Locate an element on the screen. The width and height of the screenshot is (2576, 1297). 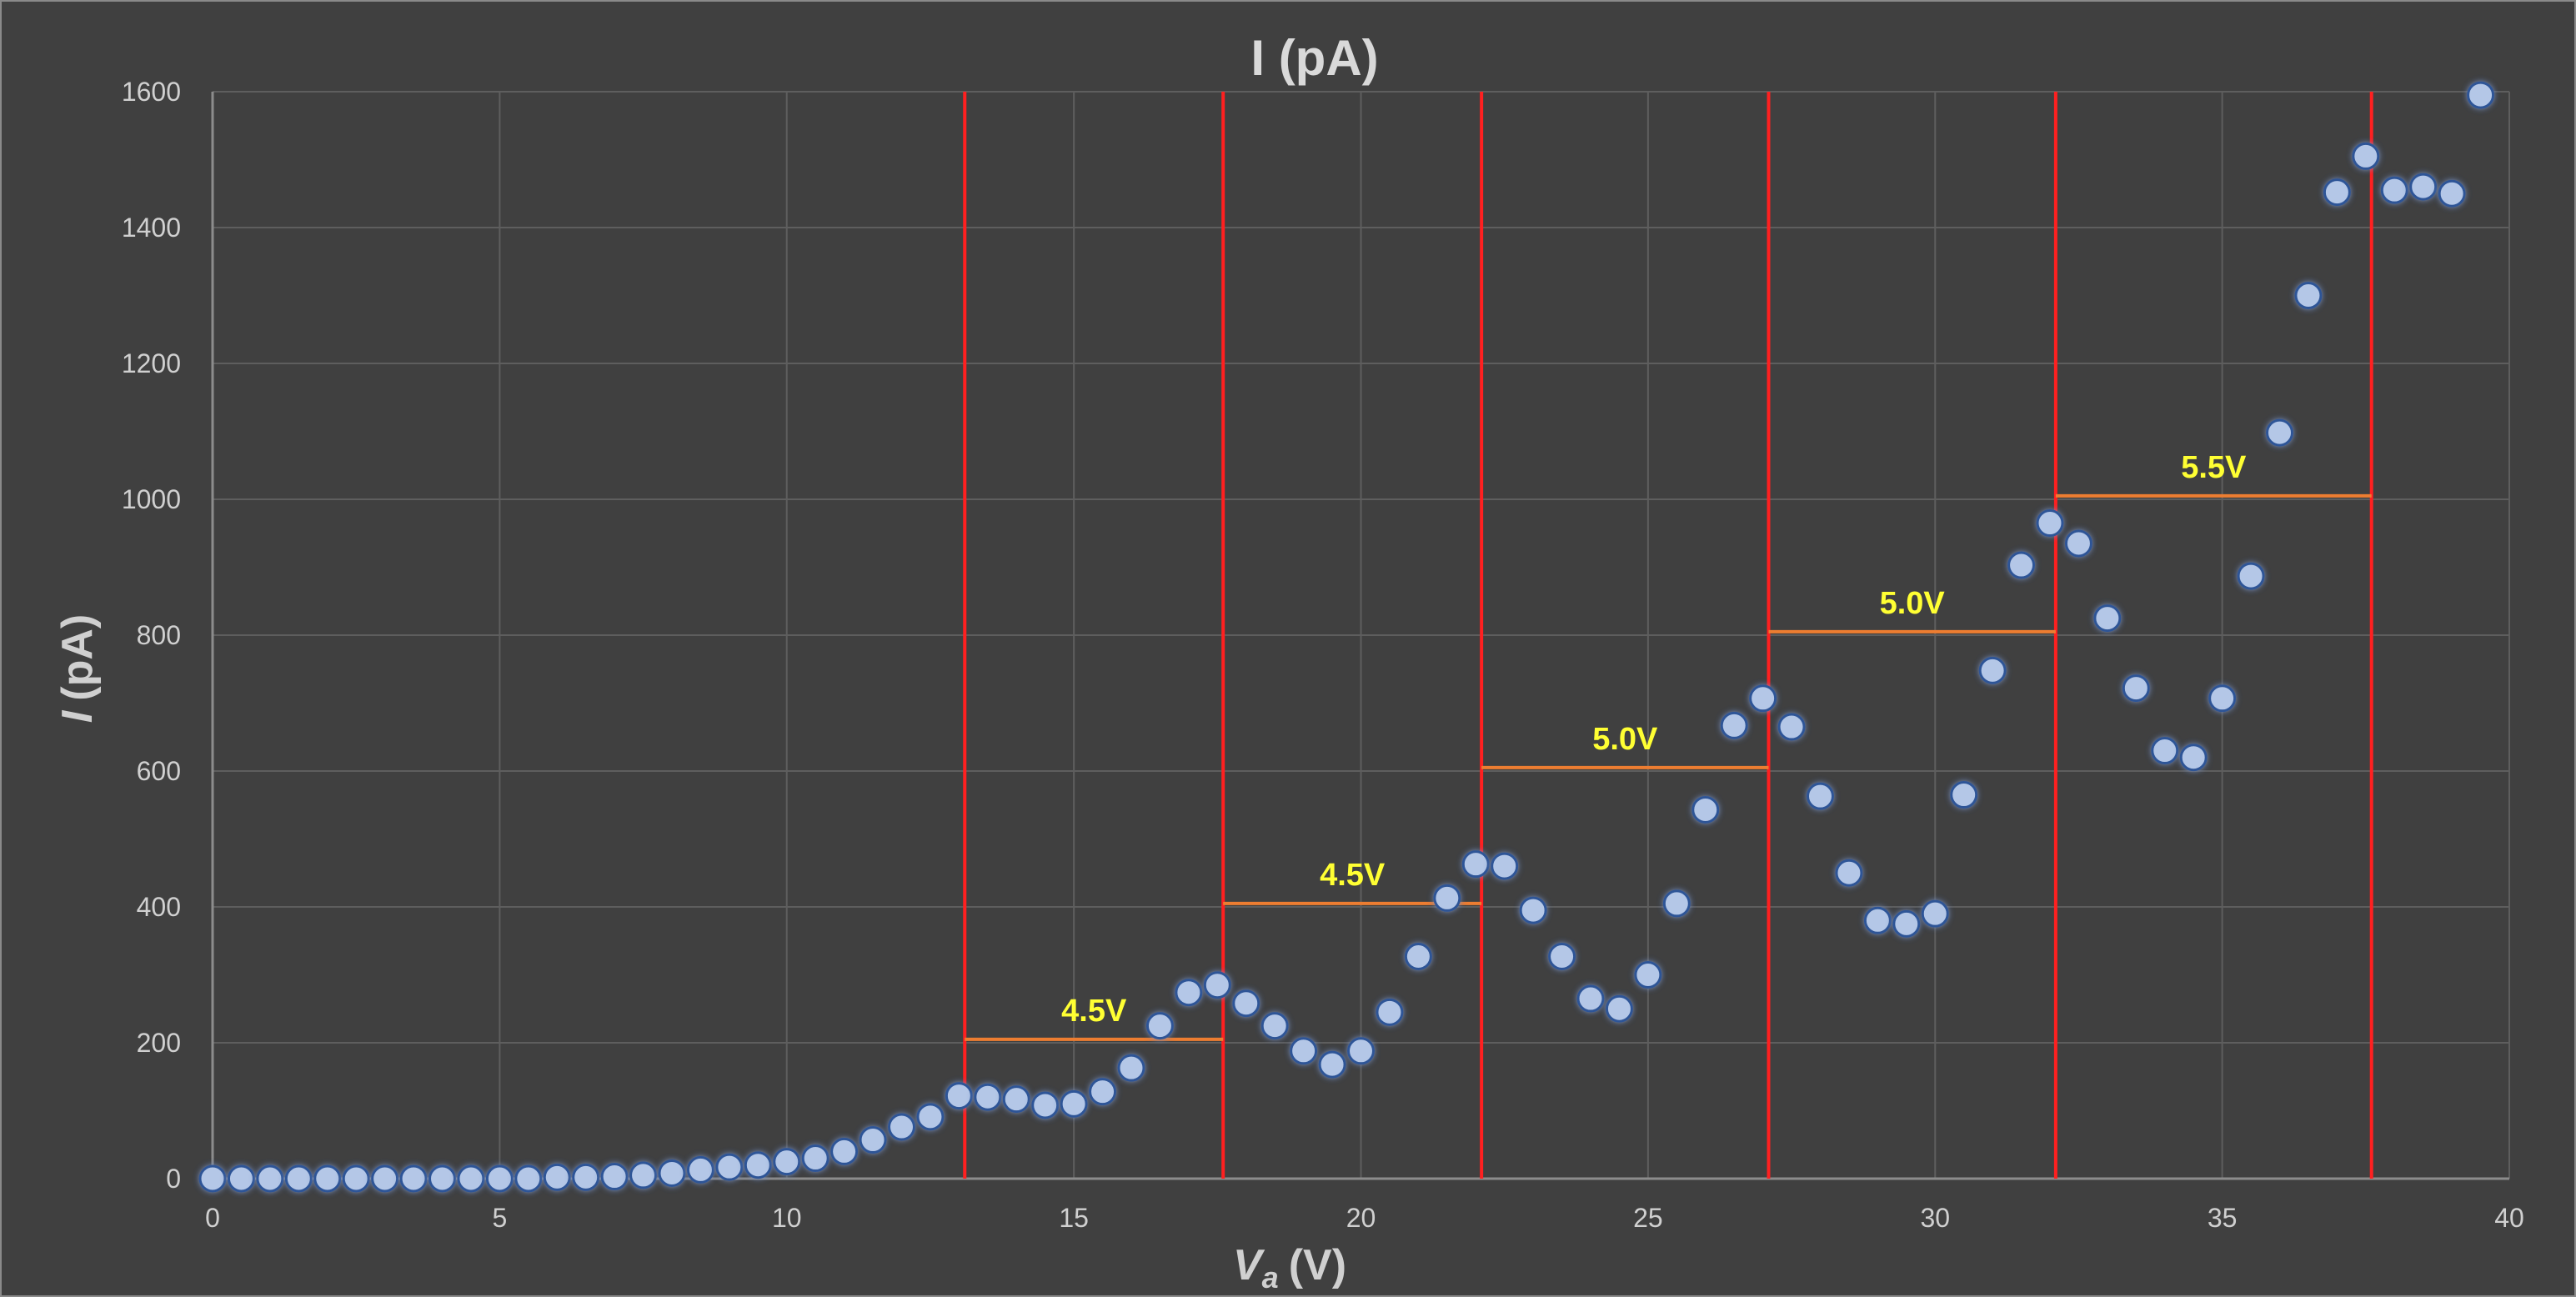
y-axis-title-unit: (pA) is located at coordinates (77, 657).